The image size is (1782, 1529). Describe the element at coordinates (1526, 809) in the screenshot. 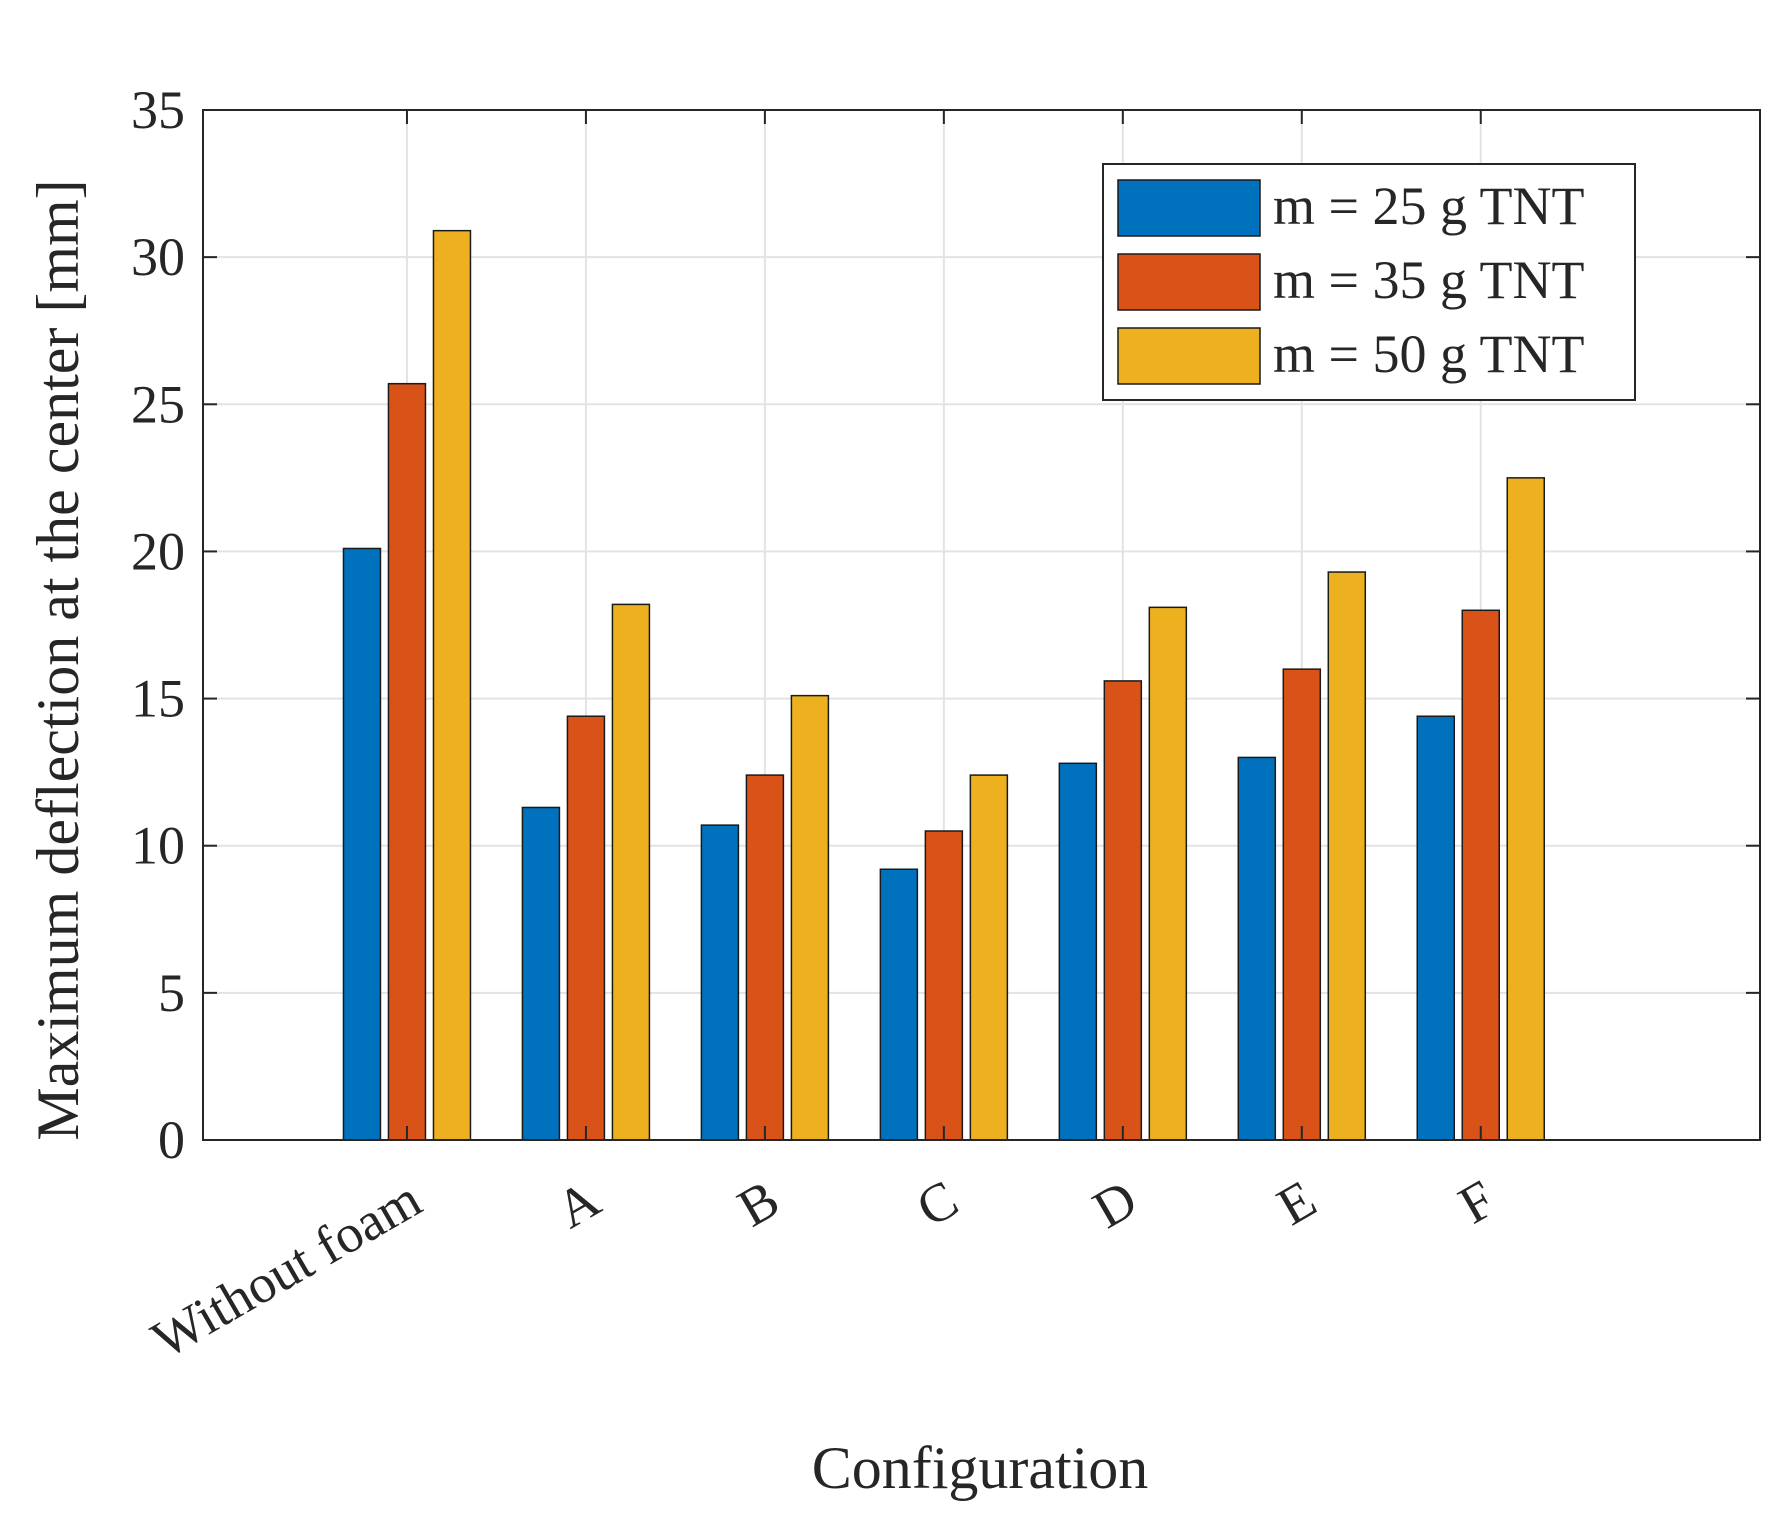

I see `bar-m-50-g-tnt-f` at that location.